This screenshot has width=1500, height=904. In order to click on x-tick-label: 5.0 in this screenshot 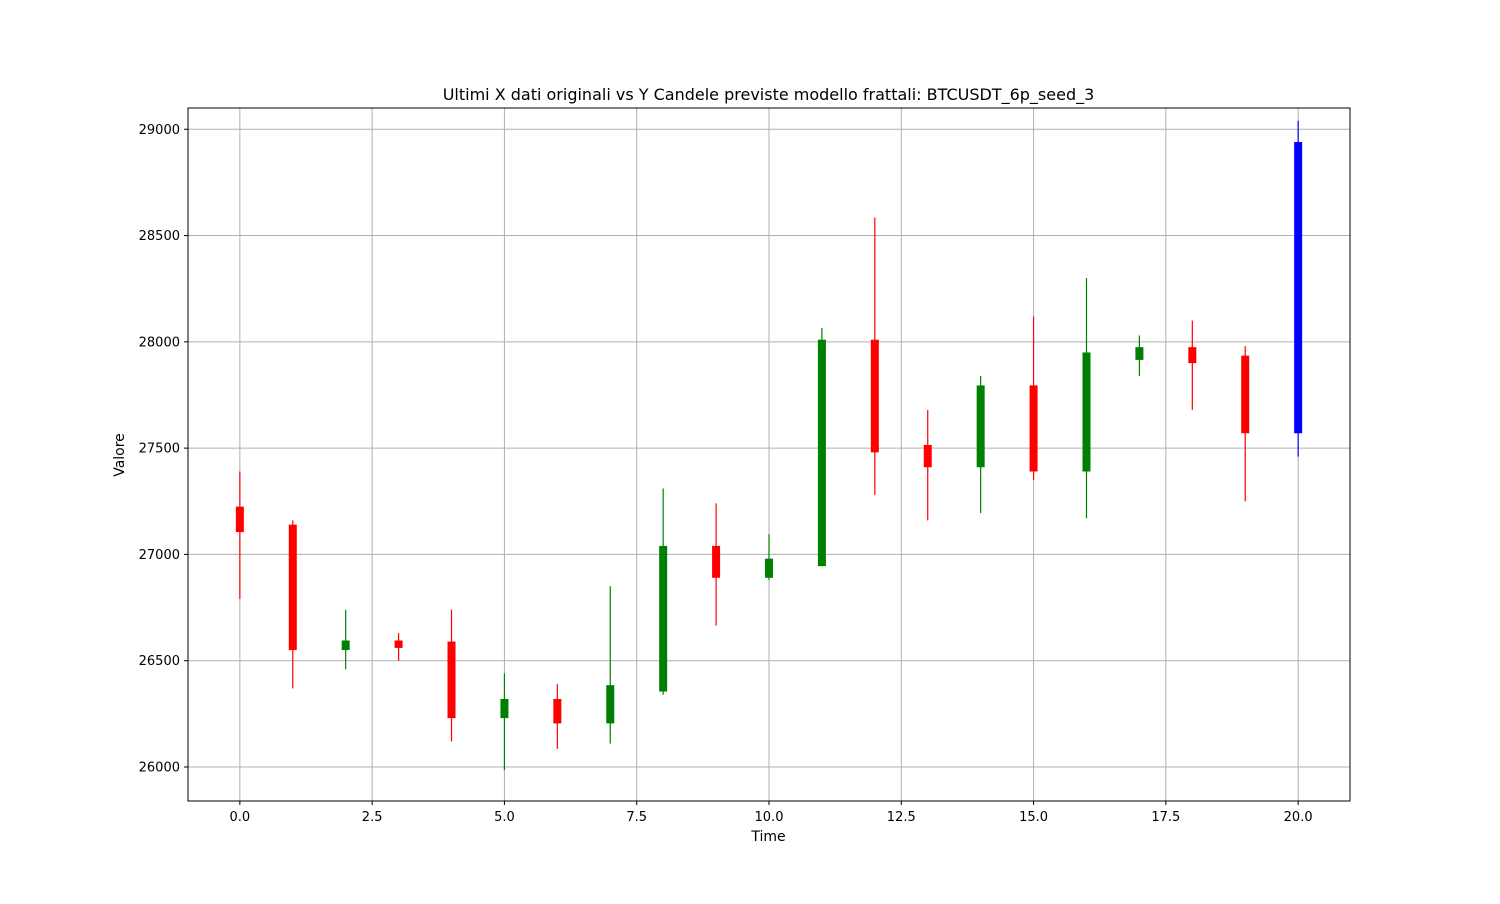, I will do `click(504, 817)`.